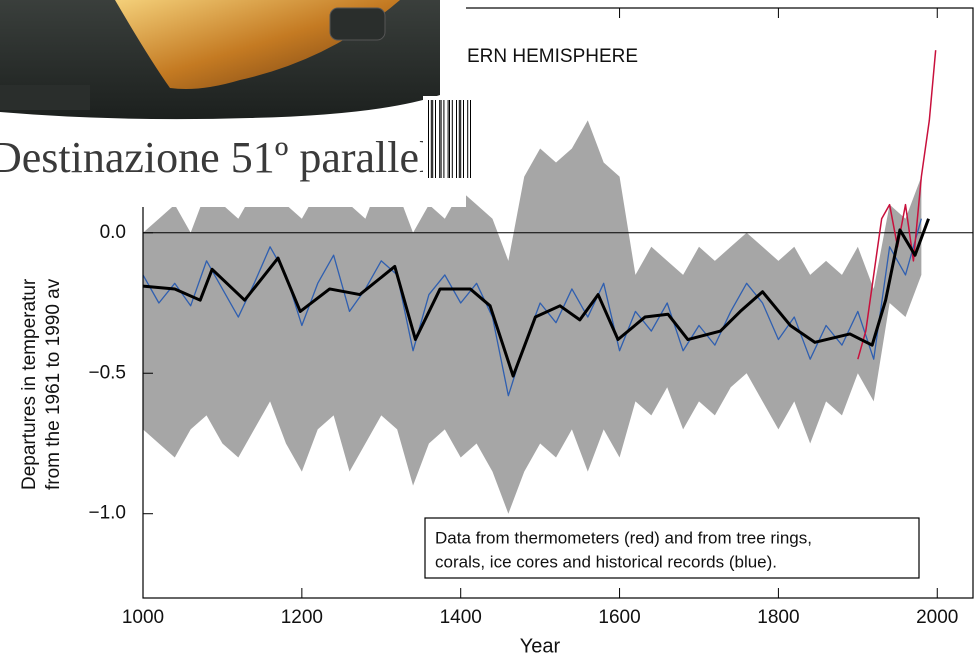 This screenshot has width=976, height=659. Describe the element at coordinates (257, 44) in the screenshot. I see `map-relief` at that location.